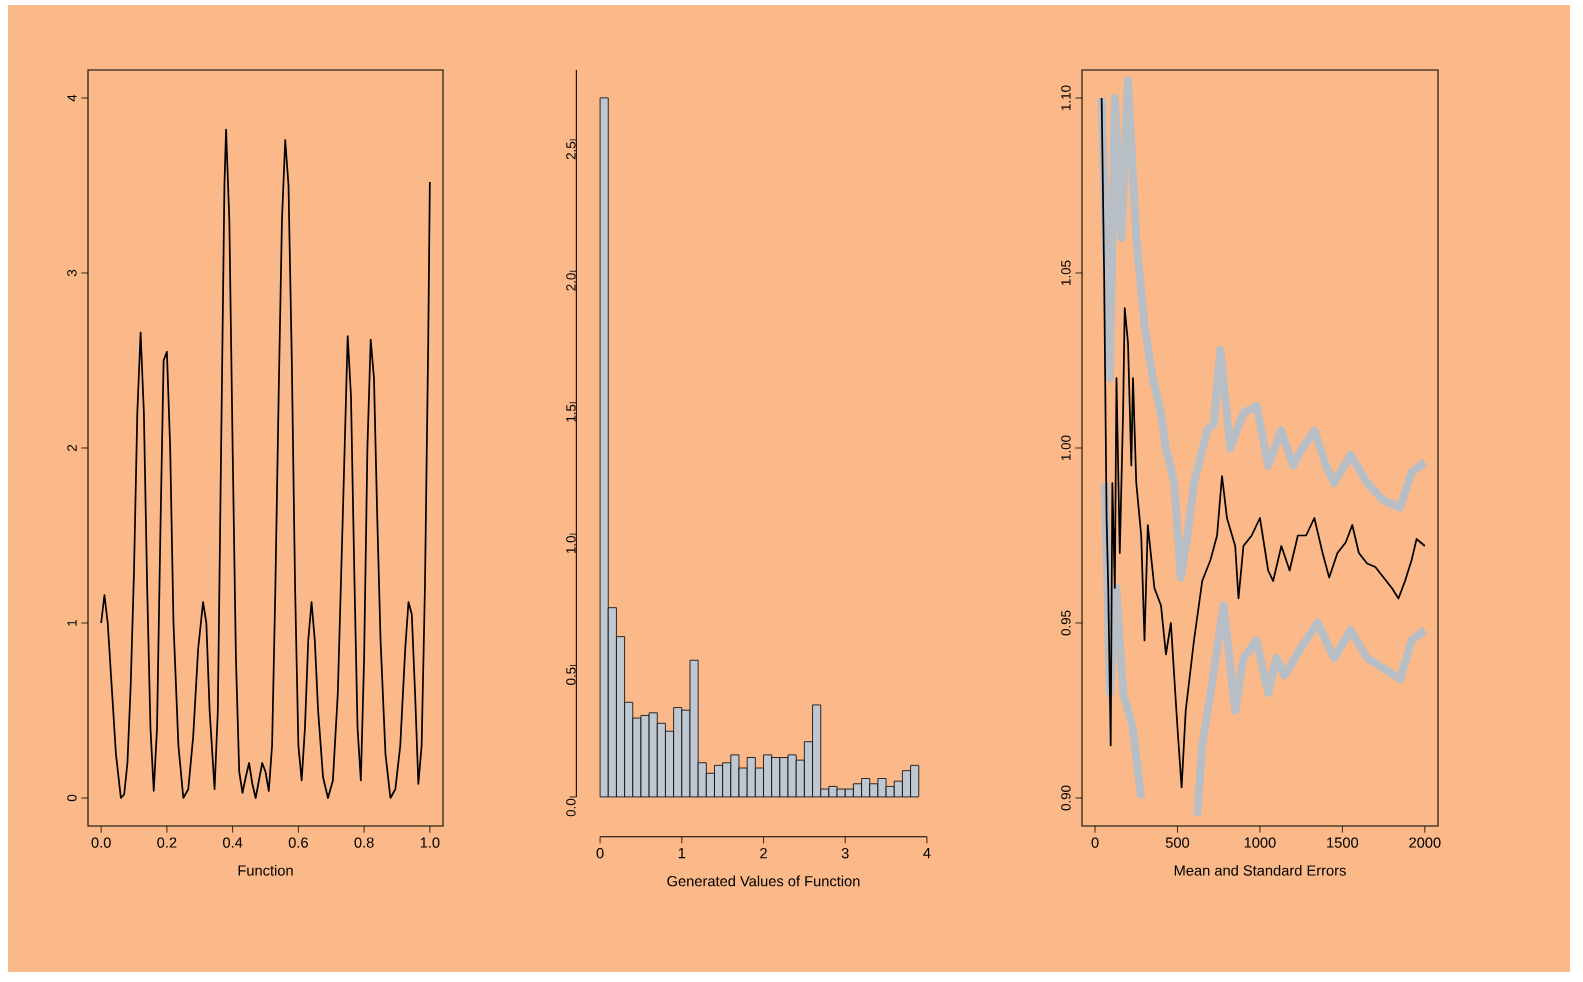  I want to click on x-tick-label: 2, so click(763, 853).